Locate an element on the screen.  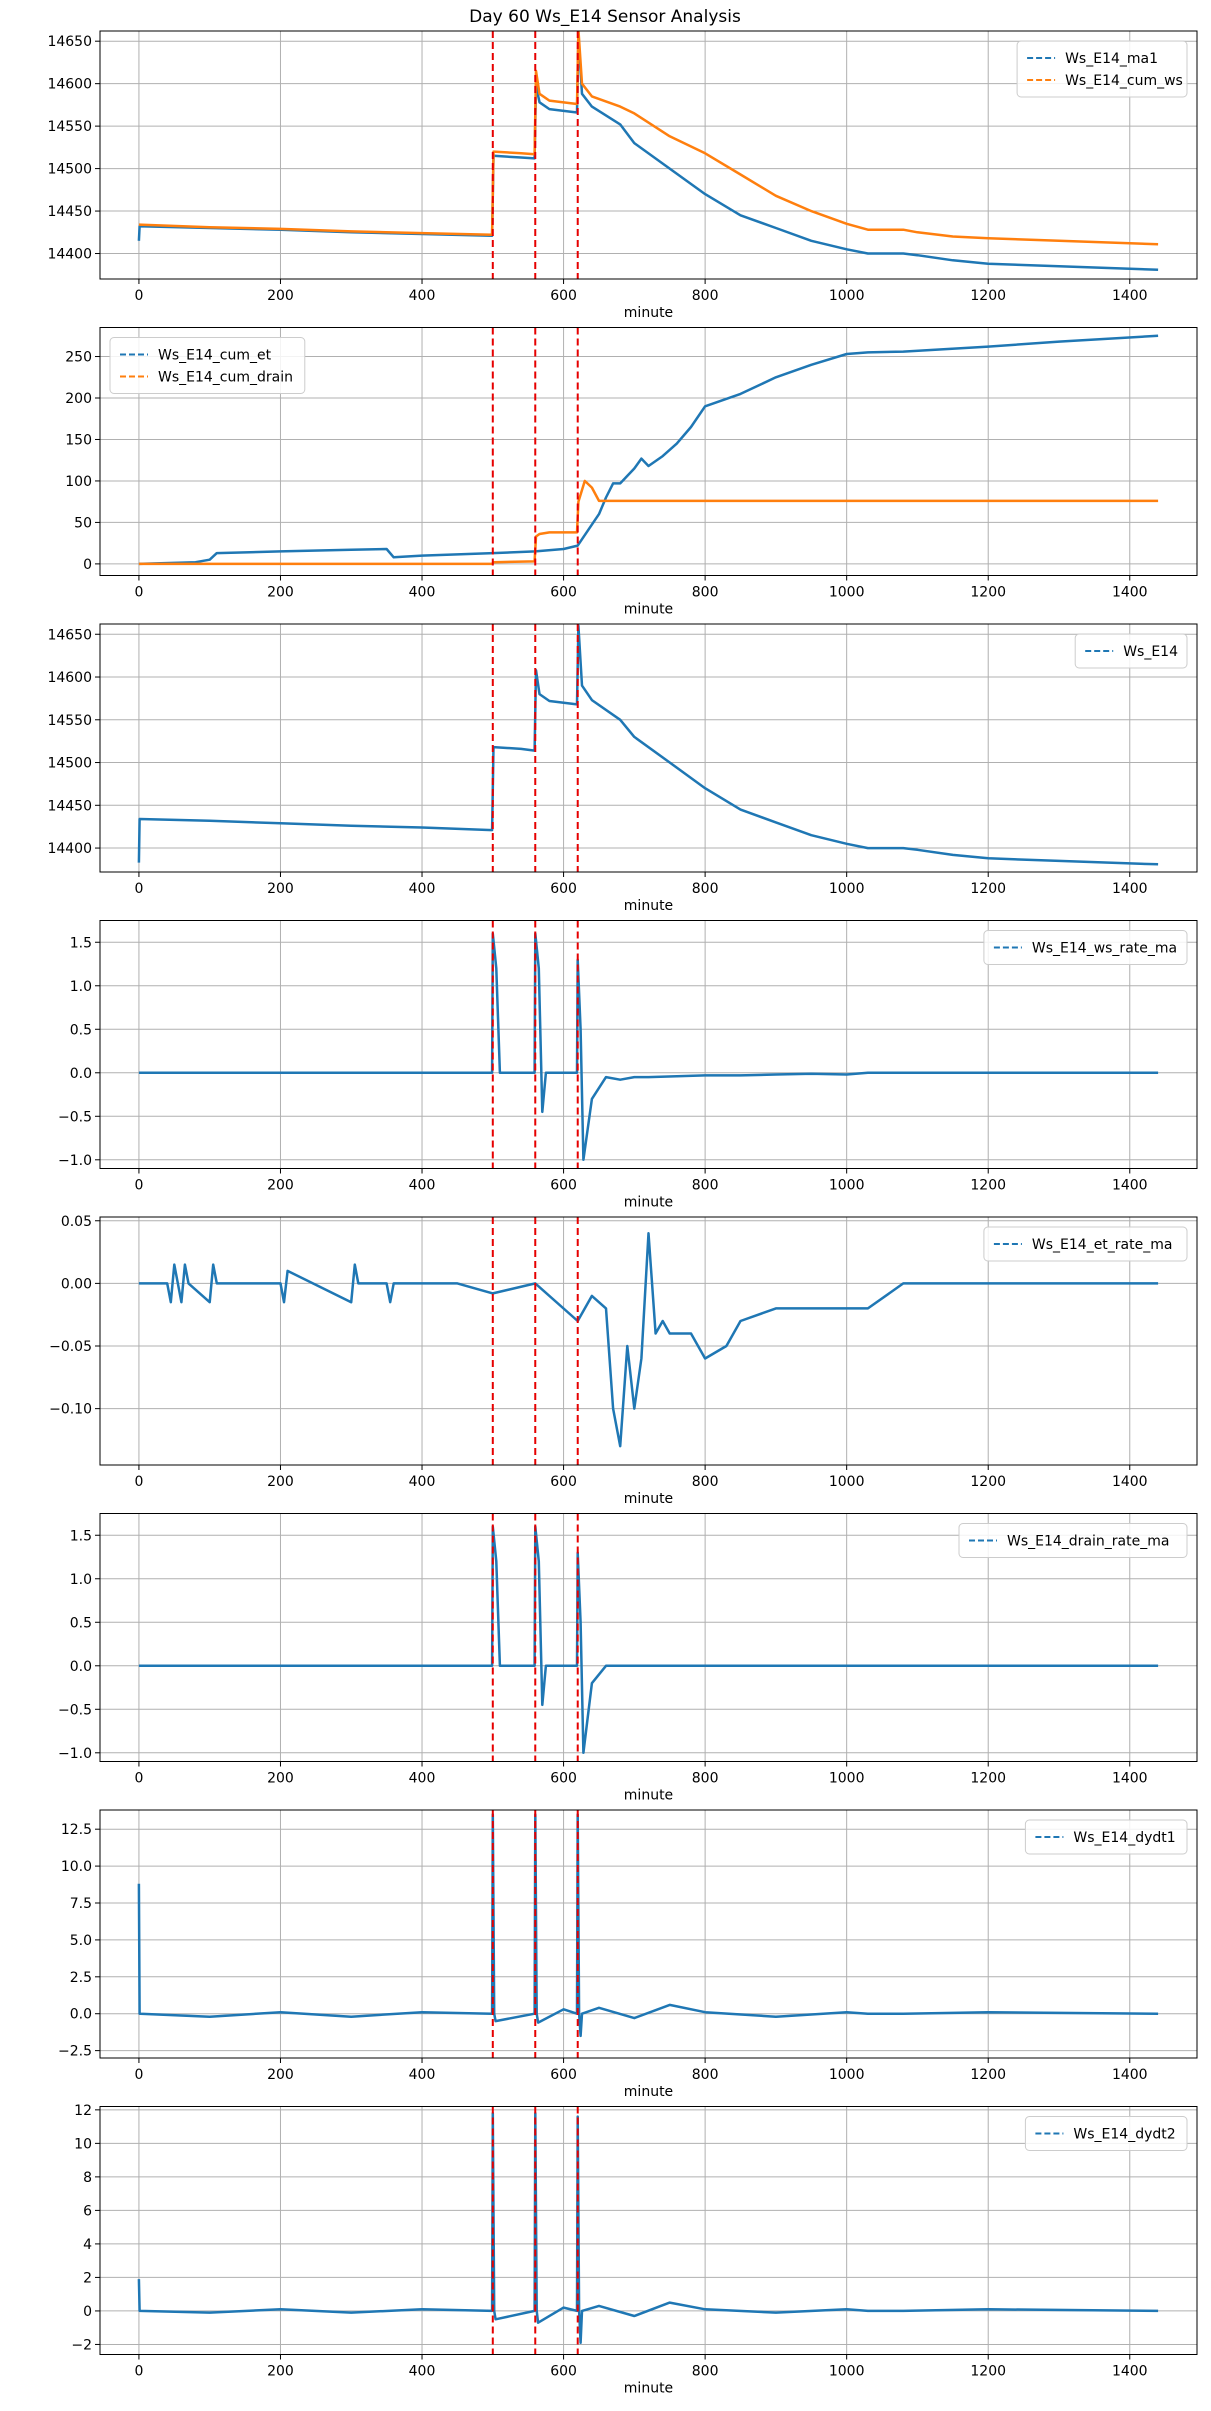
legend-label: Ws_E14_dydt1 is located at coordinates (1124, 1838).